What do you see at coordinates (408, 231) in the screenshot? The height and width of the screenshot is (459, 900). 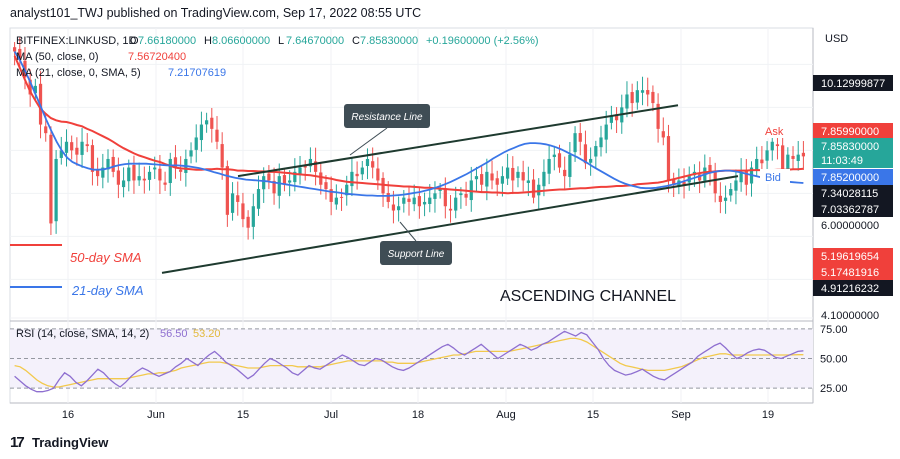 I see `support-pointer` at bounding box center [408, 231].